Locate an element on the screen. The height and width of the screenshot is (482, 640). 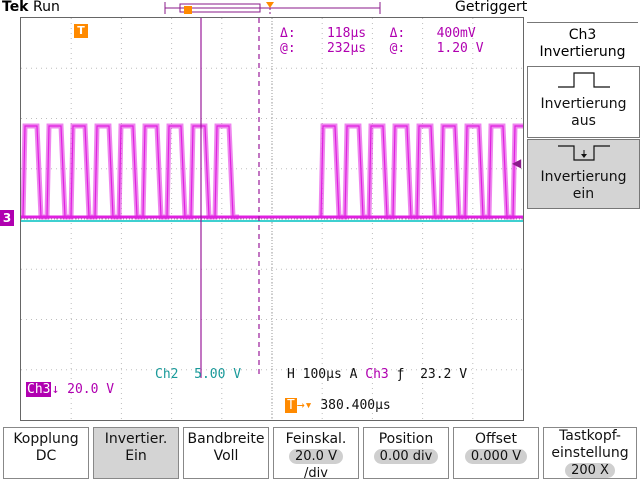
bandwidth-button: Bandbreite Voll is located at coordinates (226, 453).